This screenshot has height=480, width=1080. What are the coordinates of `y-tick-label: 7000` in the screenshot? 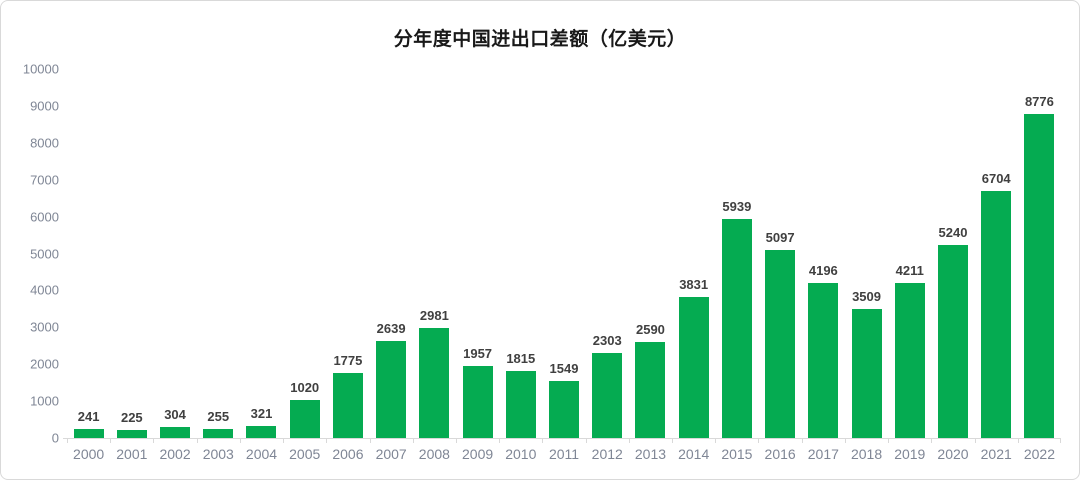 It's located at (44, 180).